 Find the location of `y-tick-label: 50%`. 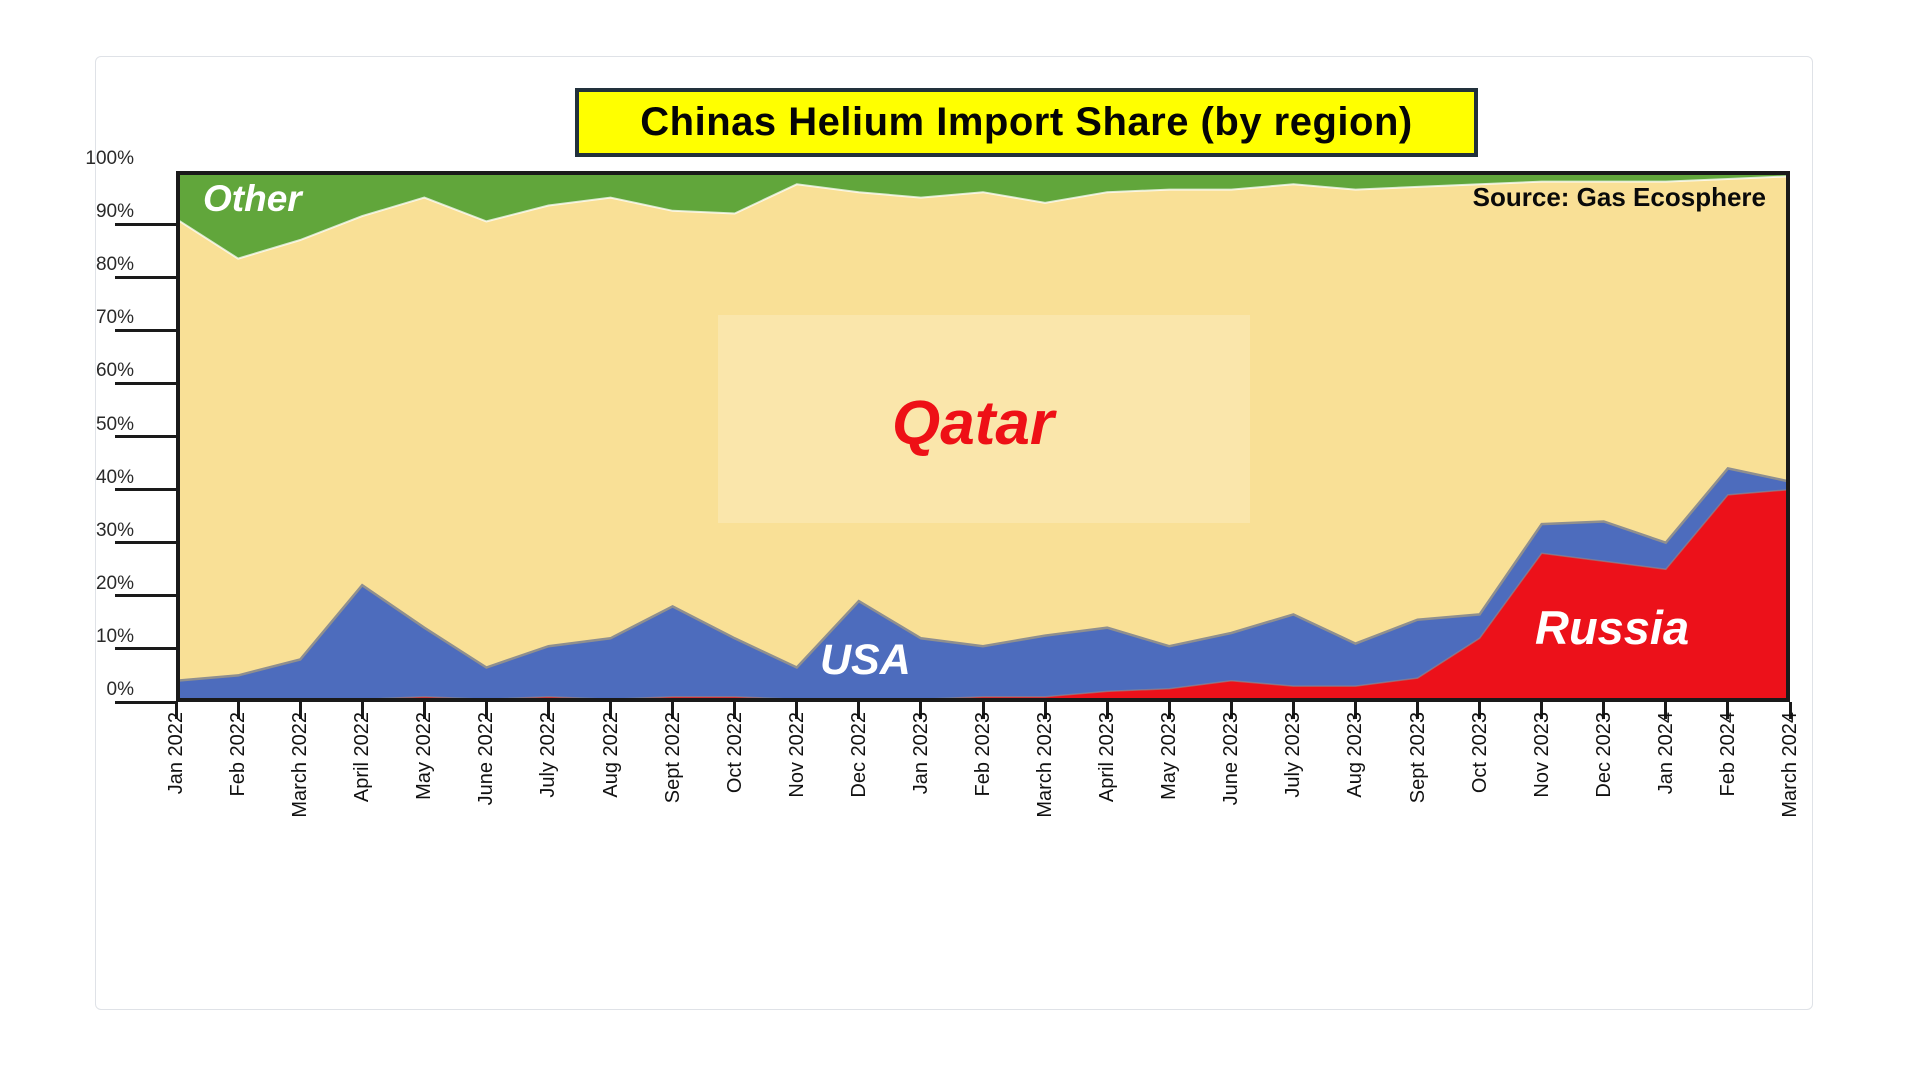

y-tick-label: 50% is located at coordinates (114, 424).